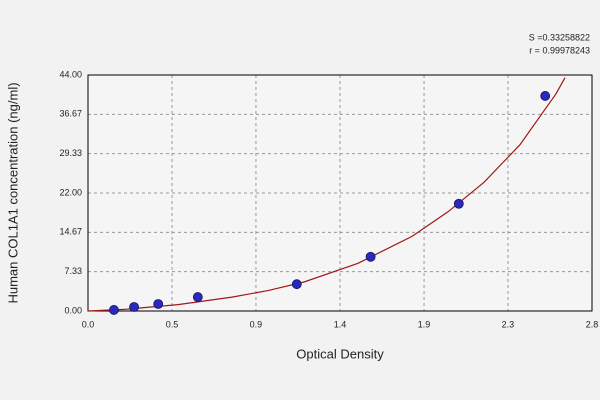 This screenshot has height=400, width=600. Describe the element at coordinates (88, 324) in the screenshot. I see `x-tick-label: 0.0` at that location.